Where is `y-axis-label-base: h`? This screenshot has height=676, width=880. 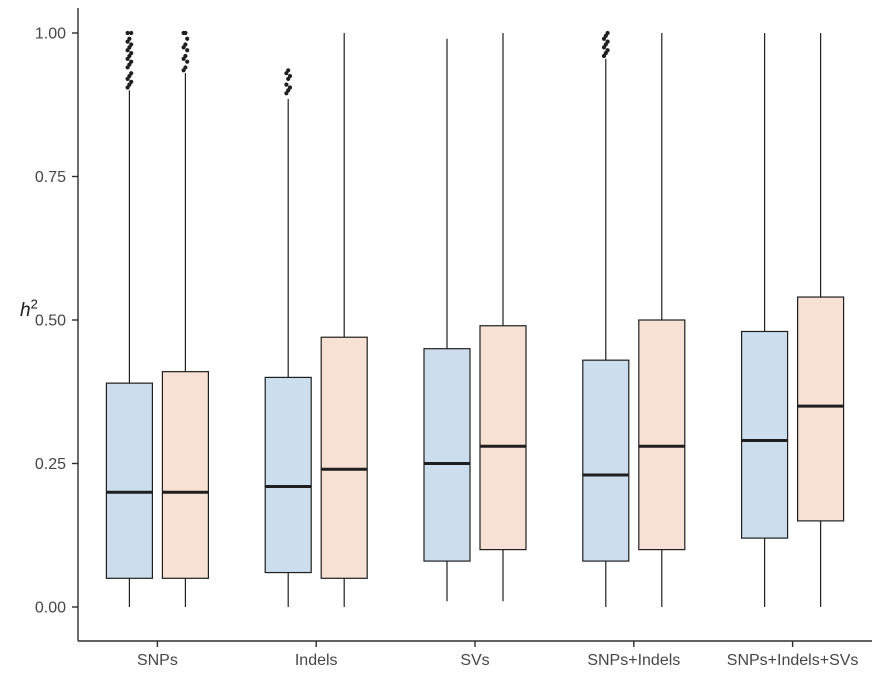
y-axis-label-base: h is located at coordinates (25, 310).